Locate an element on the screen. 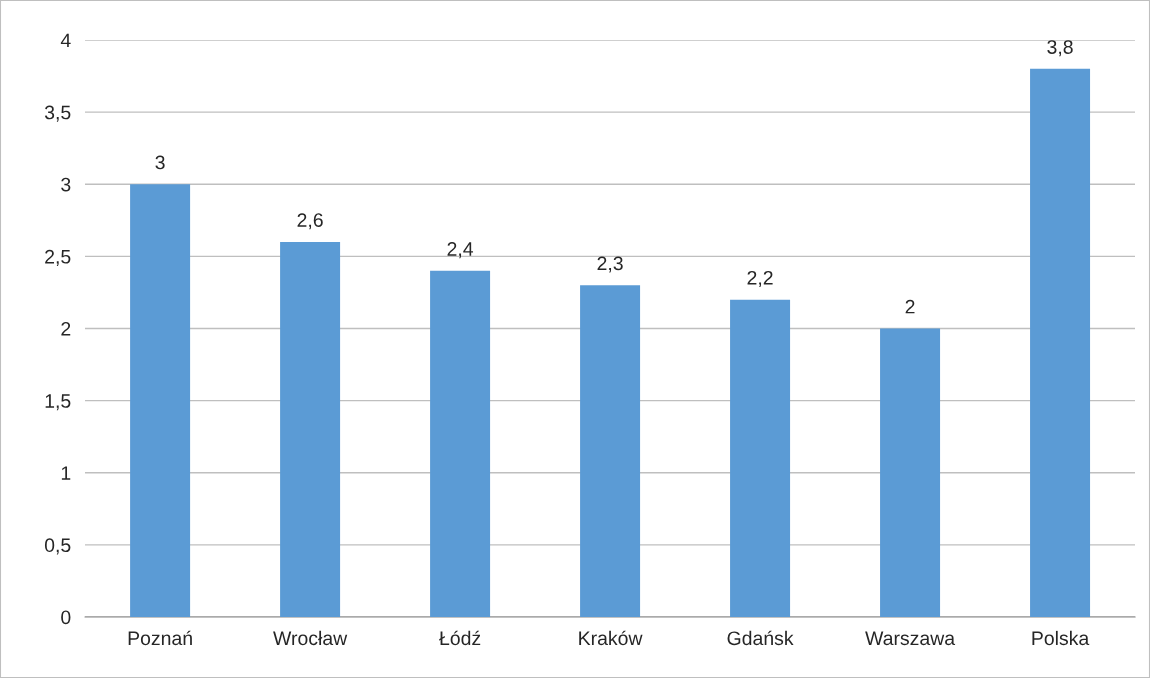  data-label: 2,4 is located at coordinates (460, 250).